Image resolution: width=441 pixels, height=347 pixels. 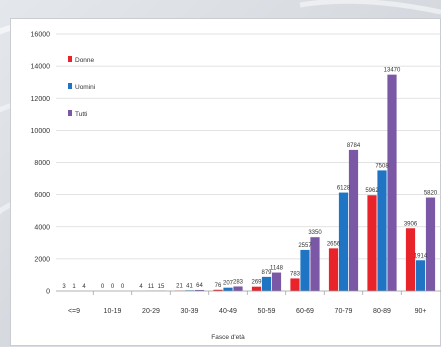 What do you see at coordinates (70, 113) in the screenshot?
I see `legend-swatch-tutti` at bounding box center [70, 113].